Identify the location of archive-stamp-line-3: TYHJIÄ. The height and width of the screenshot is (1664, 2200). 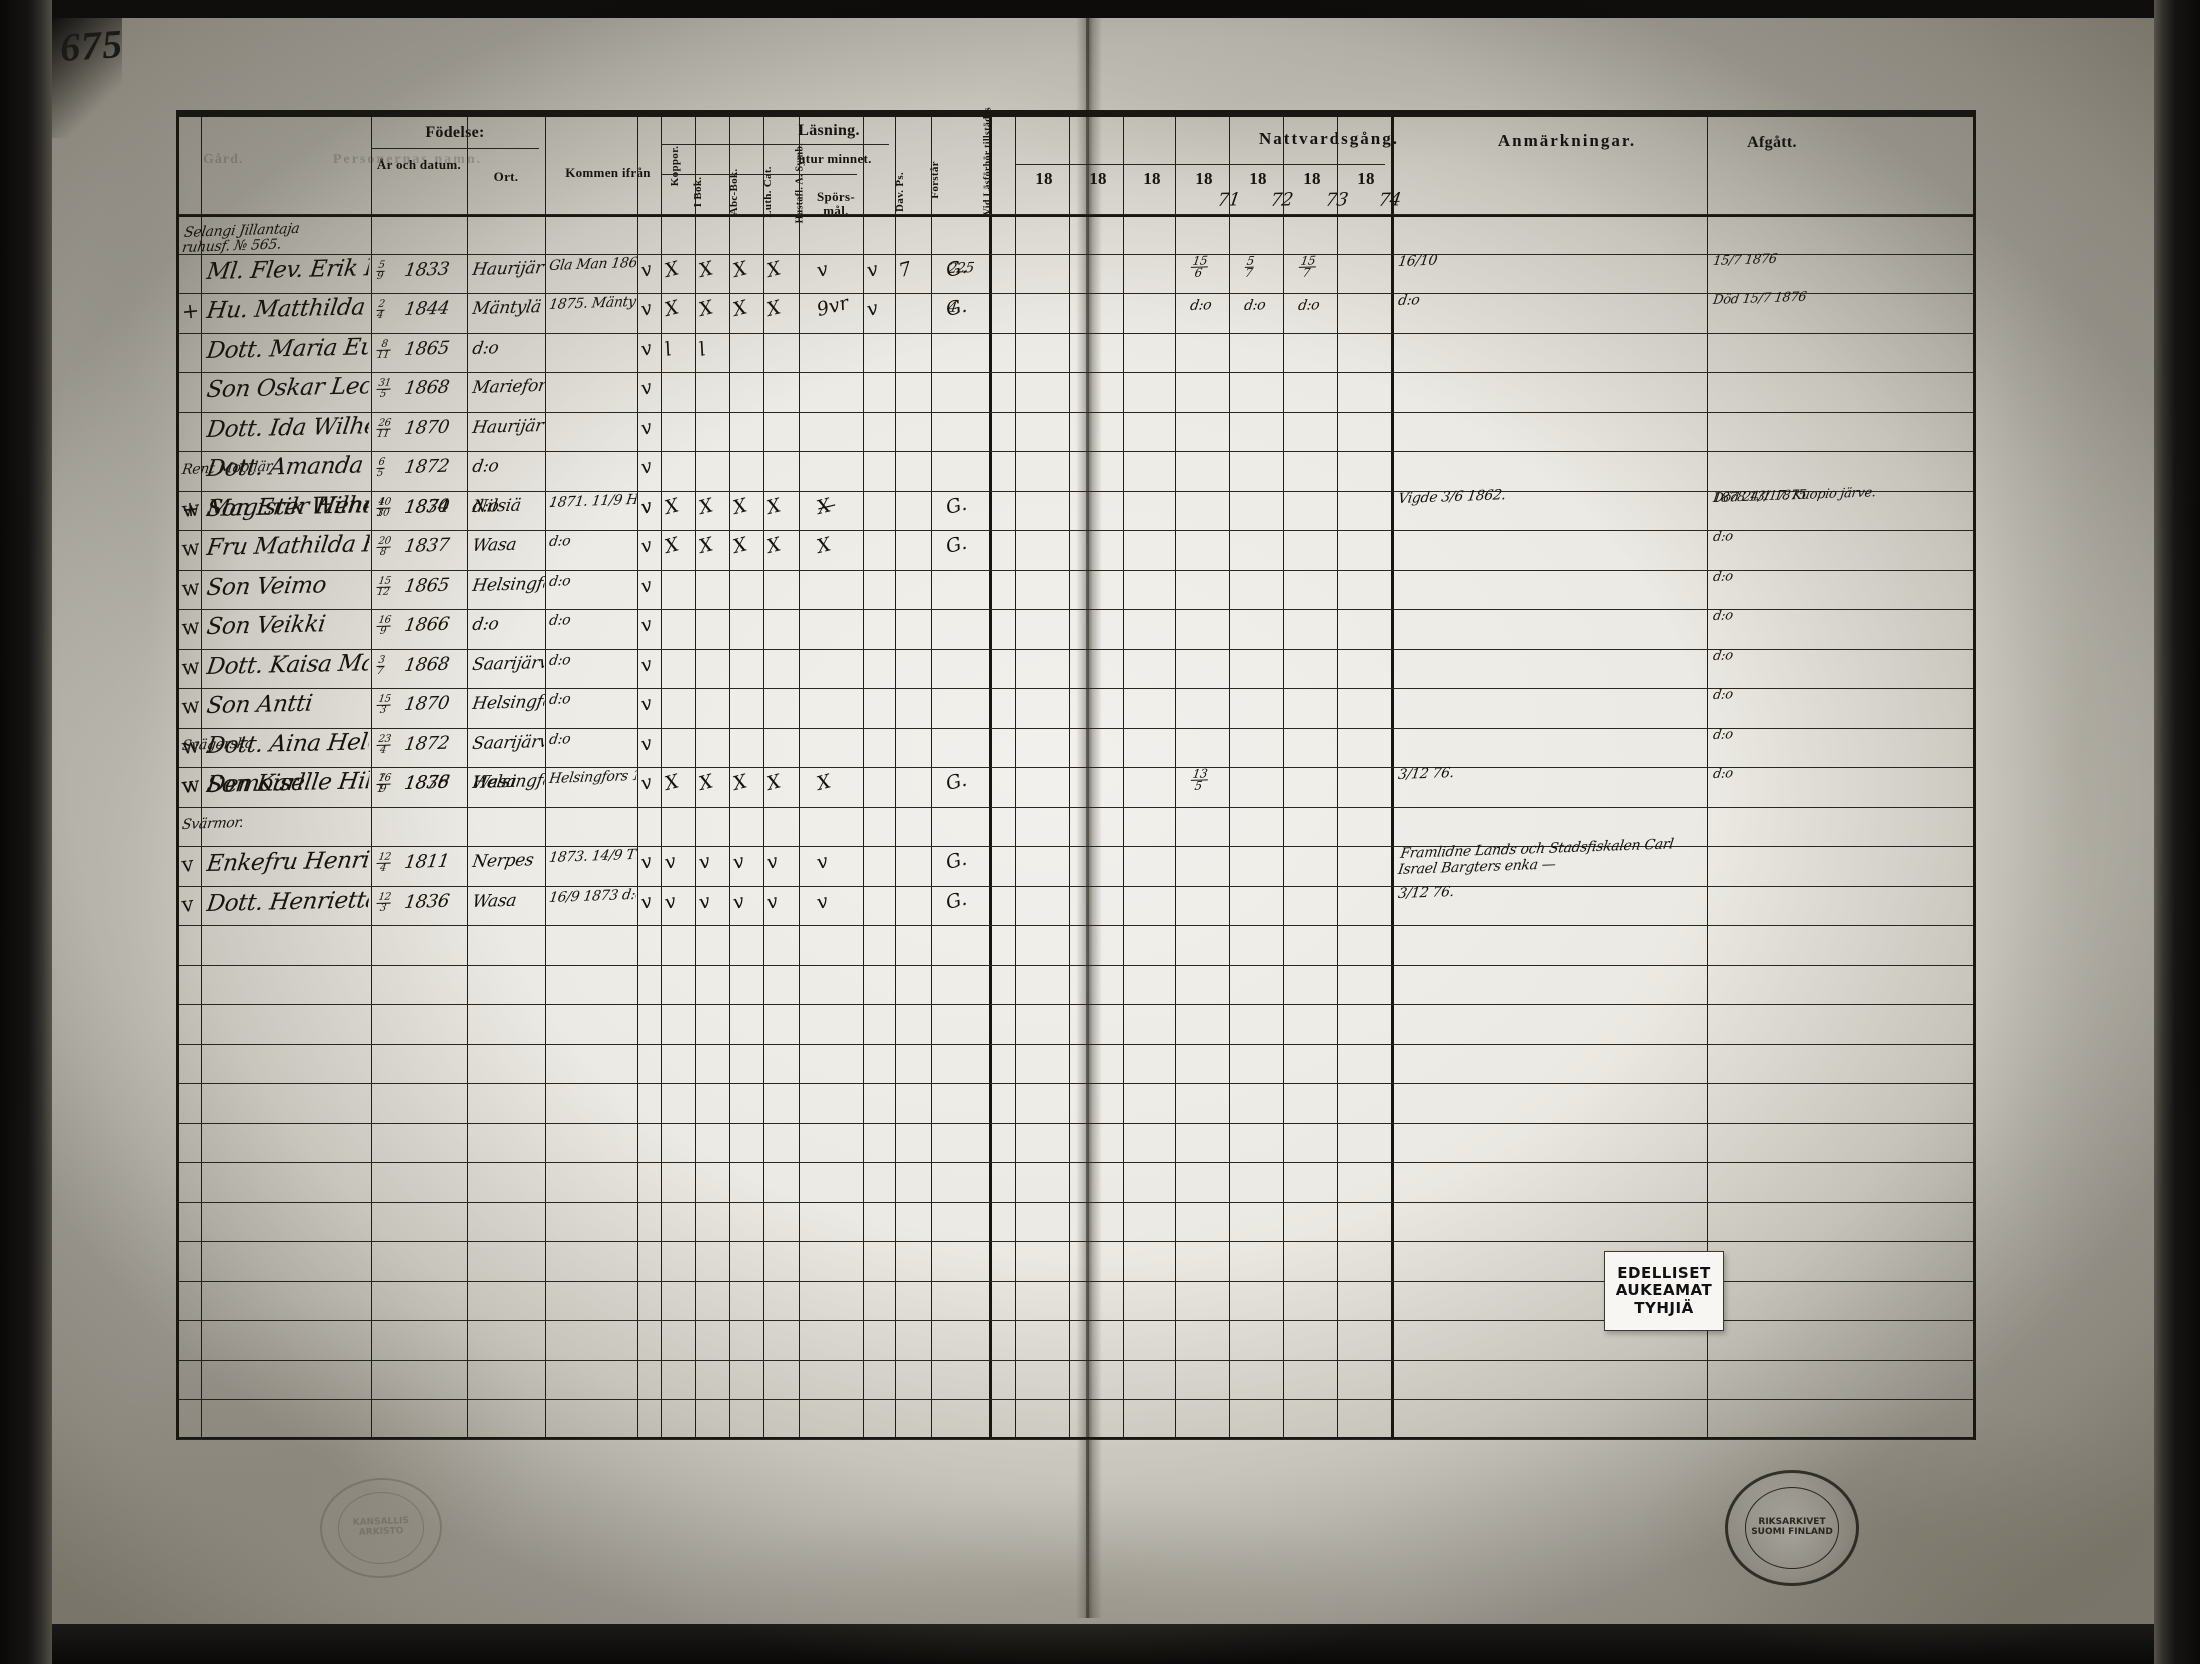
(1664, 1307).